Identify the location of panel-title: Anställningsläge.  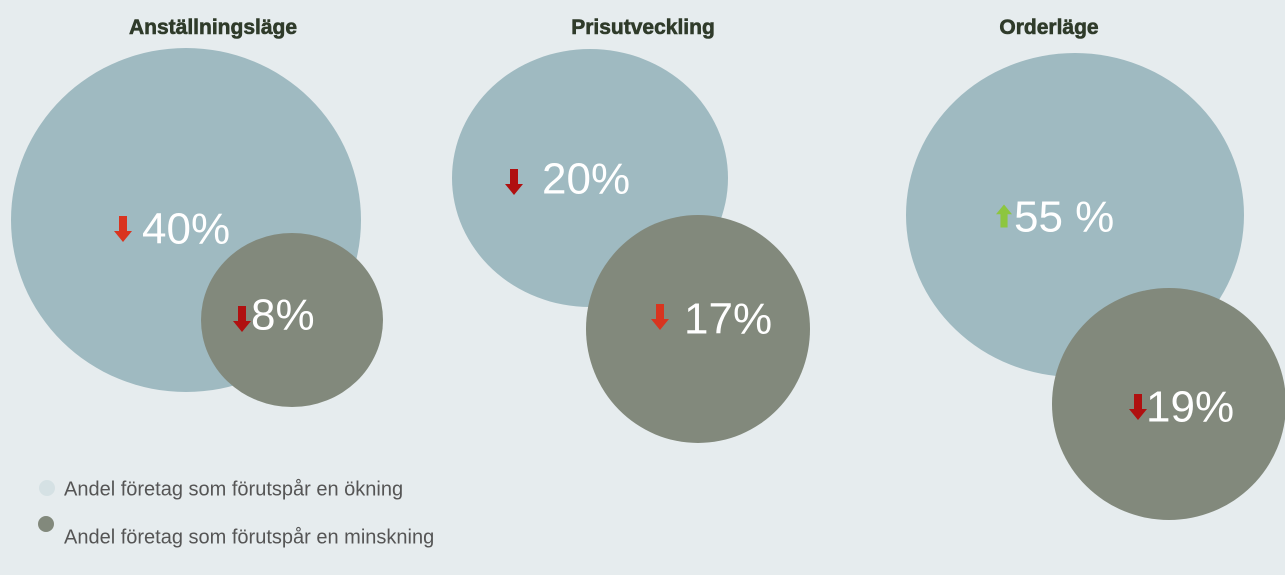
(213, 27).